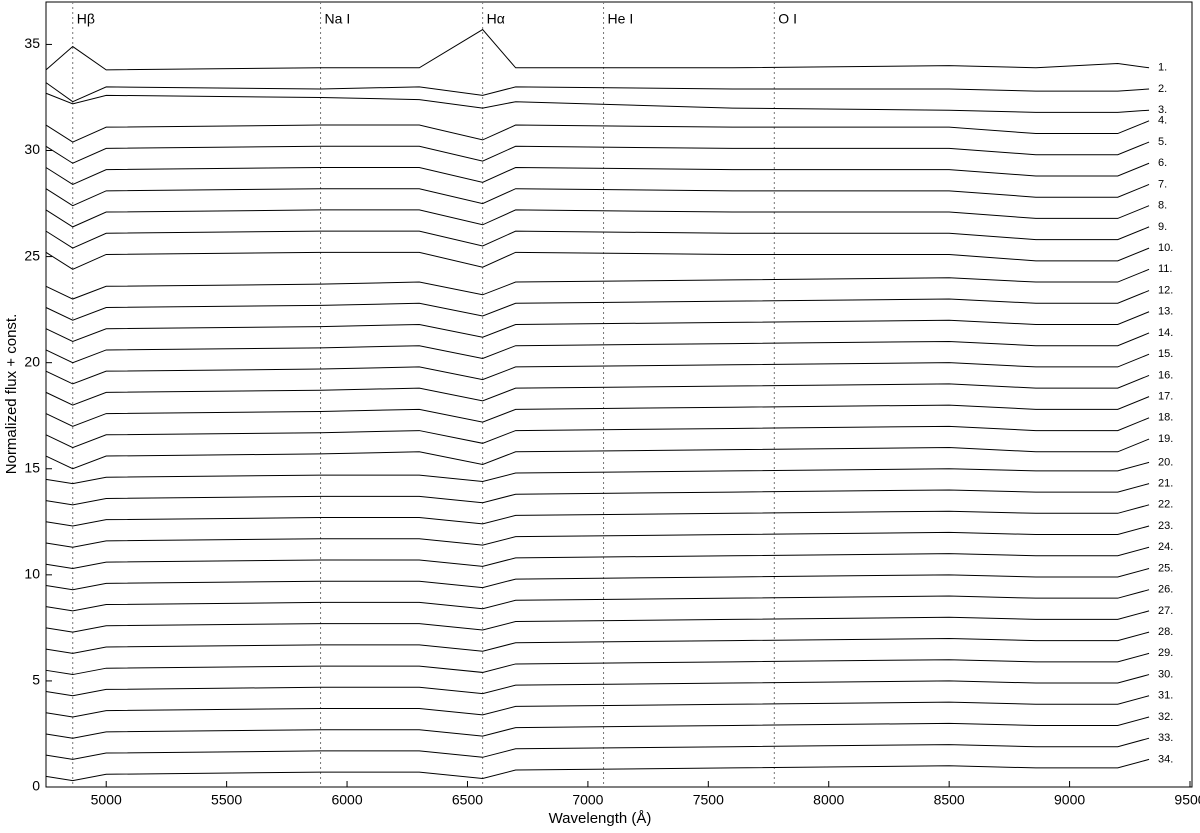 This screenshot has height=833, width=1200. Describe the element at coordinates (86, 19) in the screenshot. I see `reference-label: Hβ` at that location.